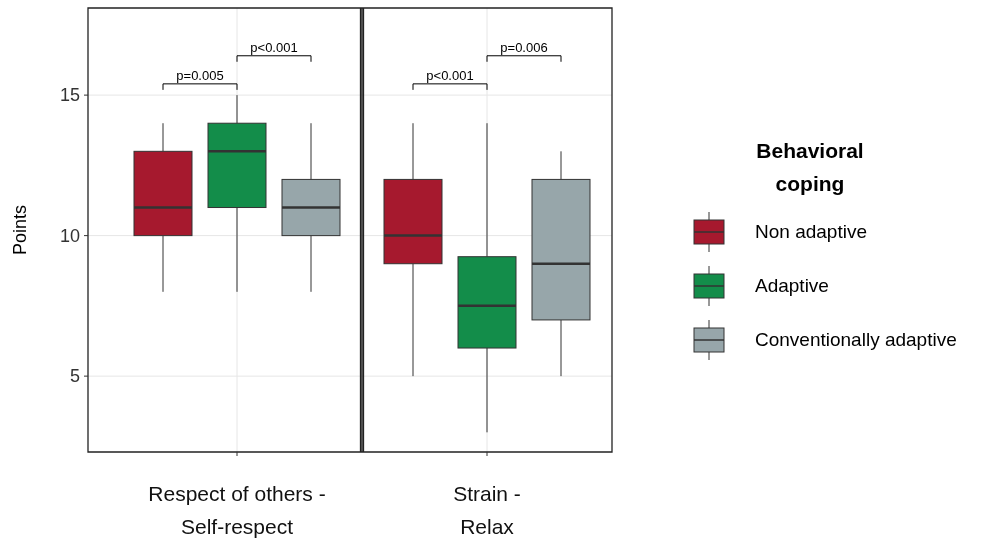 The image size is (1005, 541). I want to click on y-tick-label: 15, so click(69, 95).